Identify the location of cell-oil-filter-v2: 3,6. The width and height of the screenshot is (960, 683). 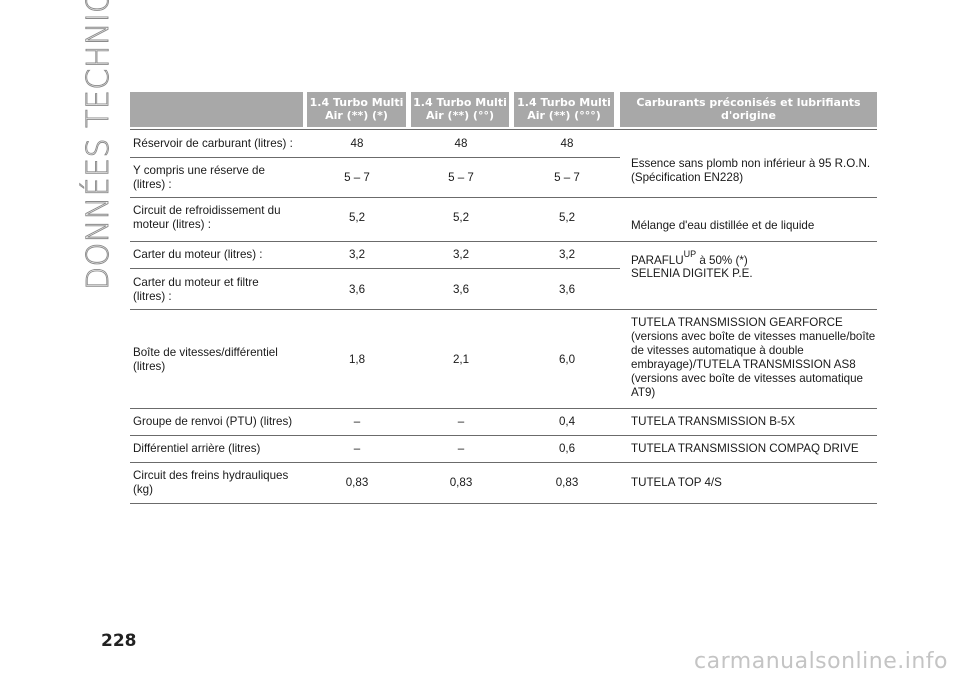
(461, 289).